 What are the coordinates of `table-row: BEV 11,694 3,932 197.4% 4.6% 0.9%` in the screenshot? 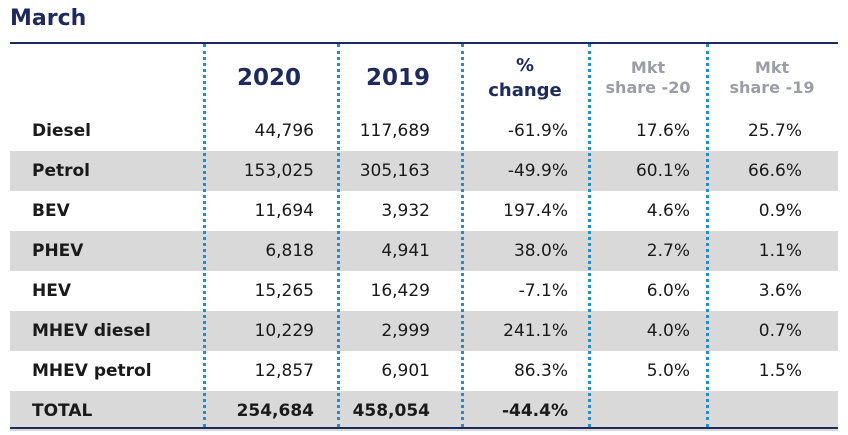 It's located at (424, 211).